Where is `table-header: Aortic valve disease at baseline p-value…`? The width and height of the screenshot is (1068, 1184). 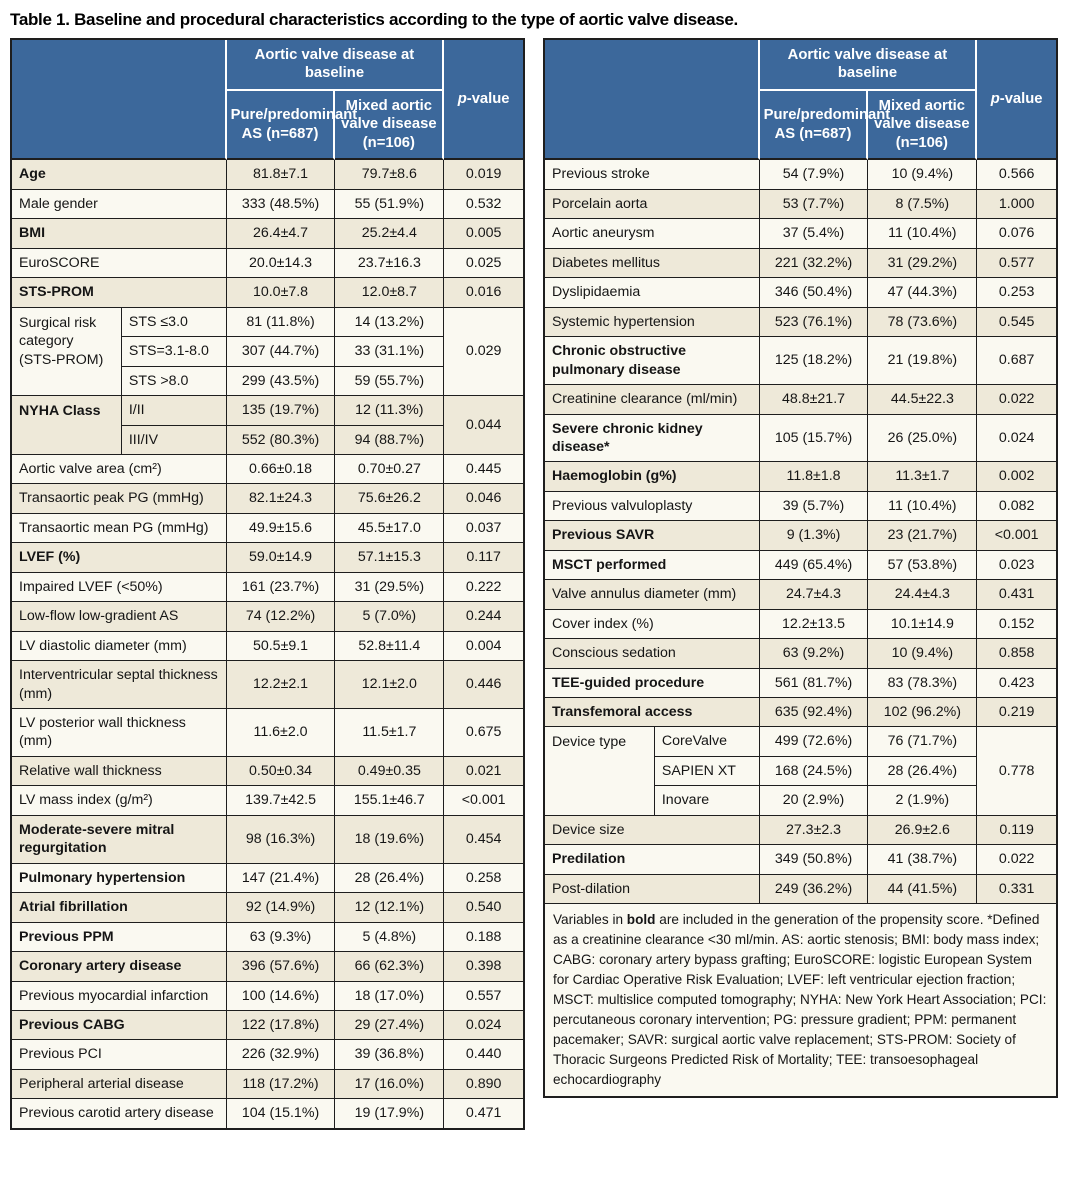
table-header: Aortic valve disease at baseline p-value… is located at coordinates (800, 100).